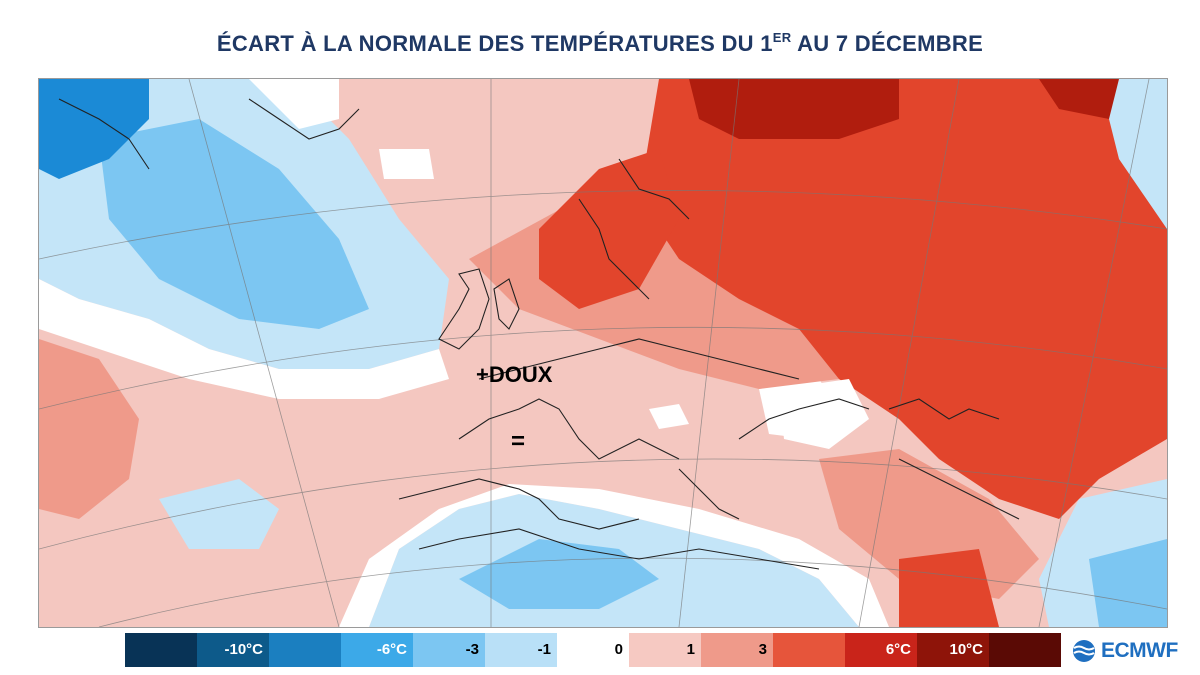 This screenshot has width=1200, height=675. I want to click on title-main: ÉCART À LA NORMALE DES TEMPÉRATURES DU 1, so click(494, 43).